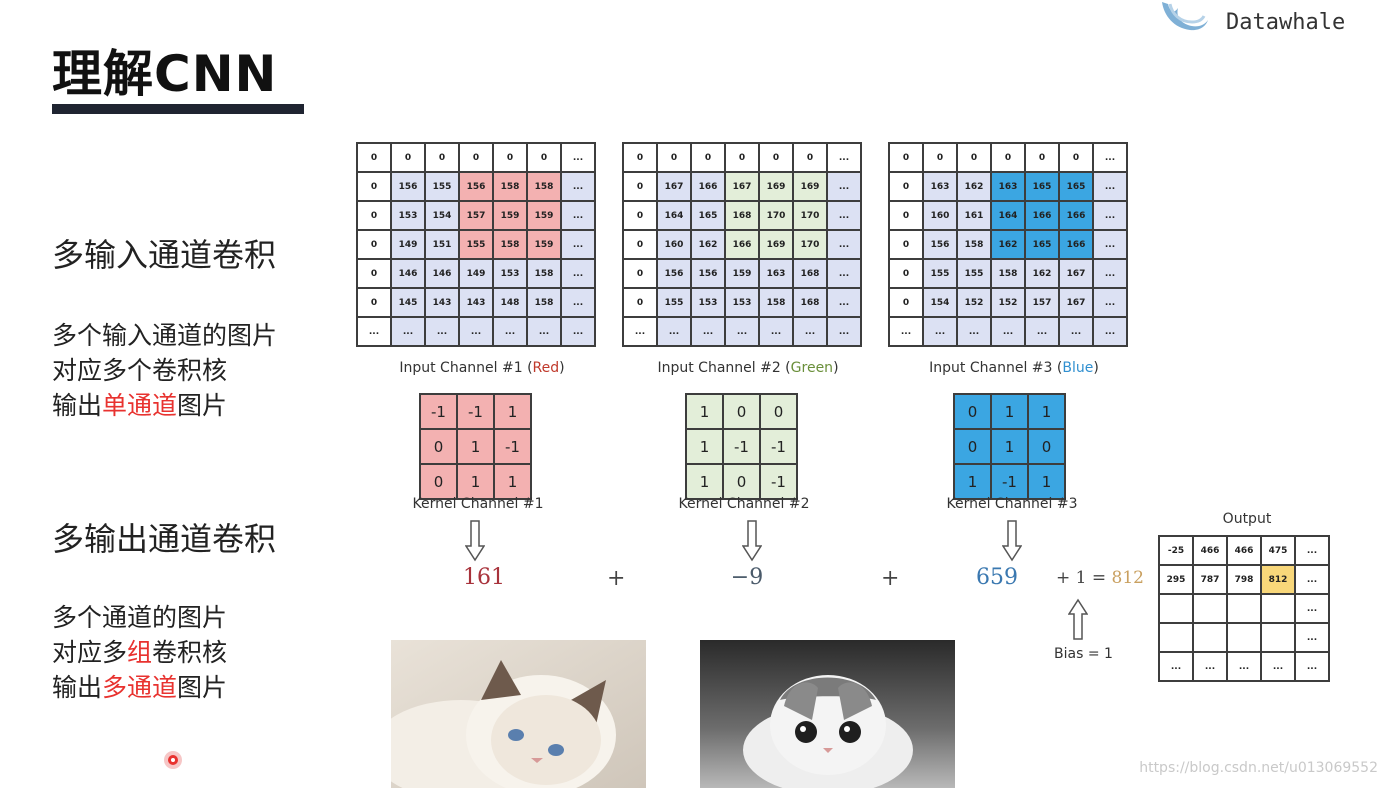 This screenshot has width=1386, height=788. I want to click on grid-cell: 158, so click(974, 244).